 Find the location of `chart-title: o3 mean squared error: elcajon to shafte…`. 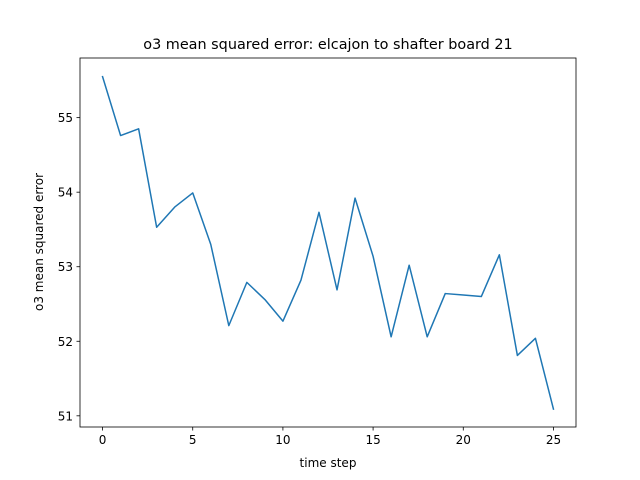

chart-title: o3 mean squared error: elcajon to shafte… is located at coordinates (327, 45).